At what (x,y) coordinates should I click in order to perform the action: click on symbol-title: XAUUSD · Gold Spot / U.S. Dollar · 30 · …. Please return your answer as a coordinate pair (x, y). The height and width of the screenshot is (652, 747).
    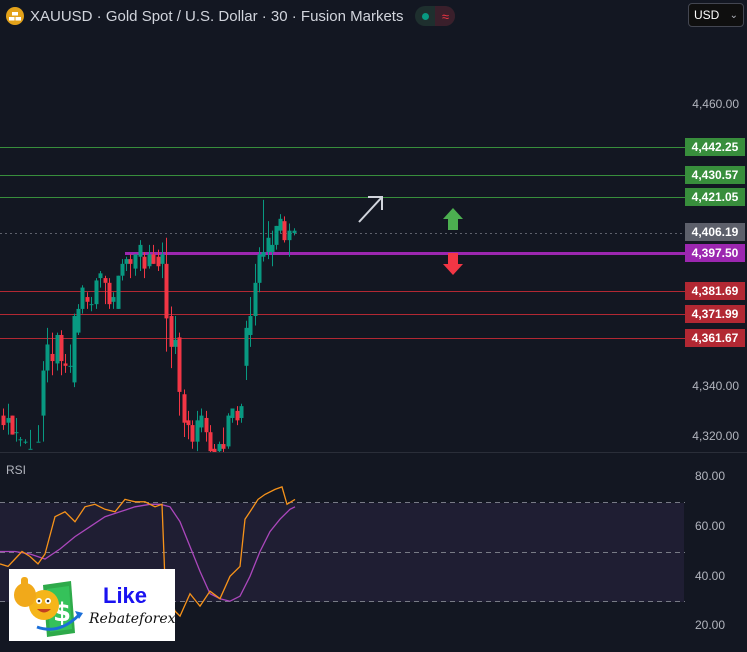
    Looking at the image, I should click on (217, 16).